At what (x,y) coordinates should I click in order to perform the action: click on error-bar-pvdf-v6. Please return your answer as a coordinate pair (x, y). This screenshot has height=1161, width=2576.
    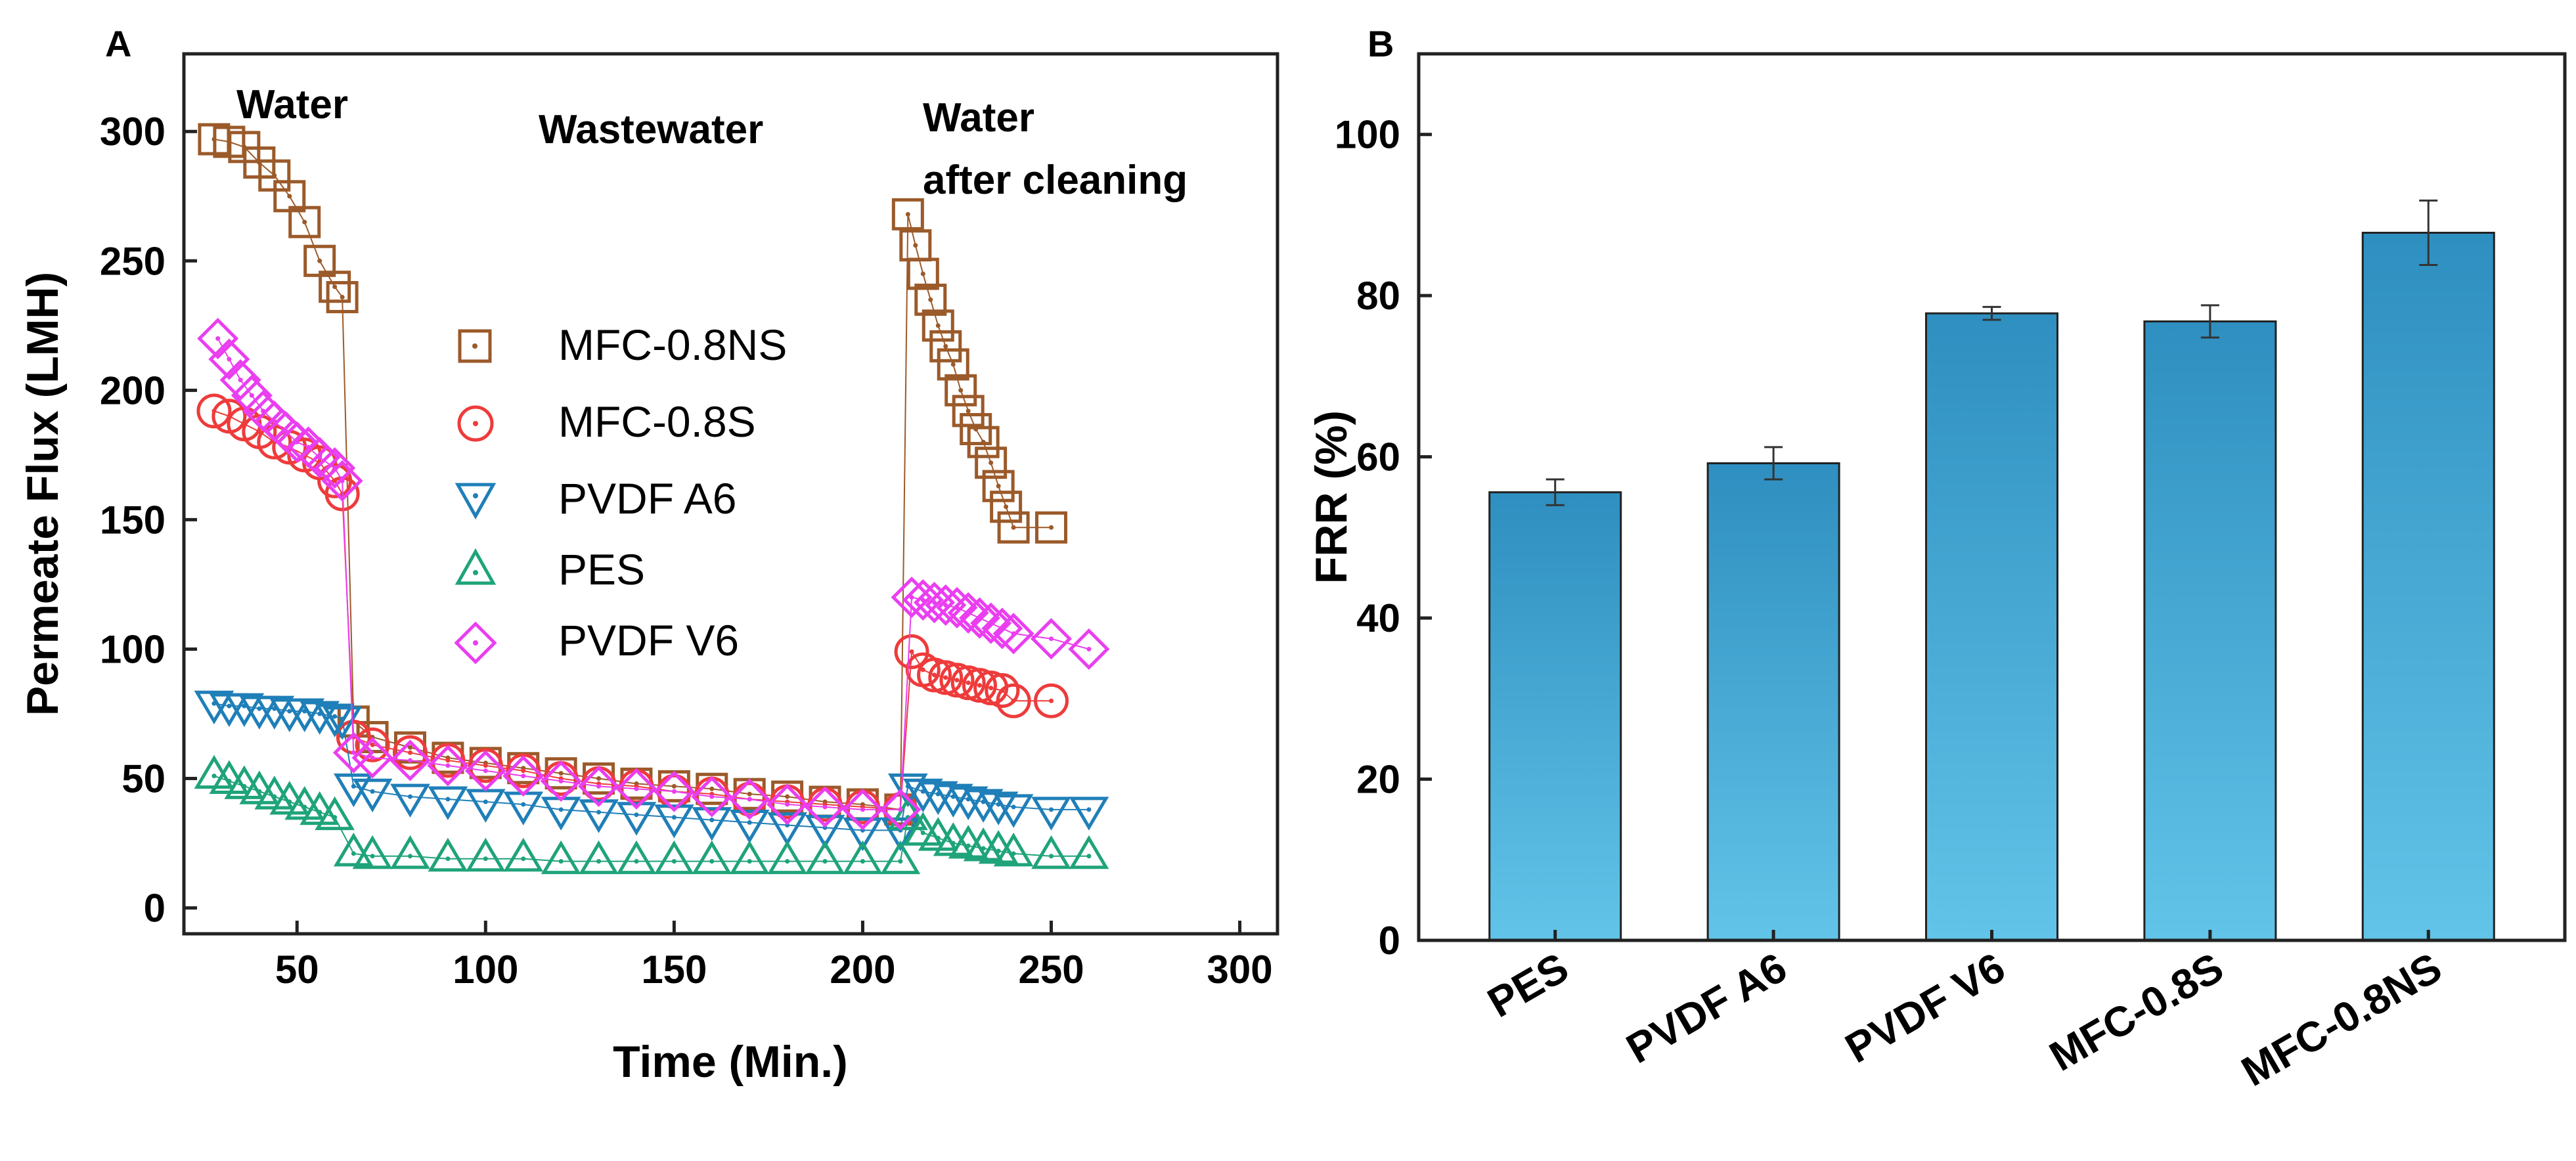
    Looking at the image, I should click on (1991, 313).